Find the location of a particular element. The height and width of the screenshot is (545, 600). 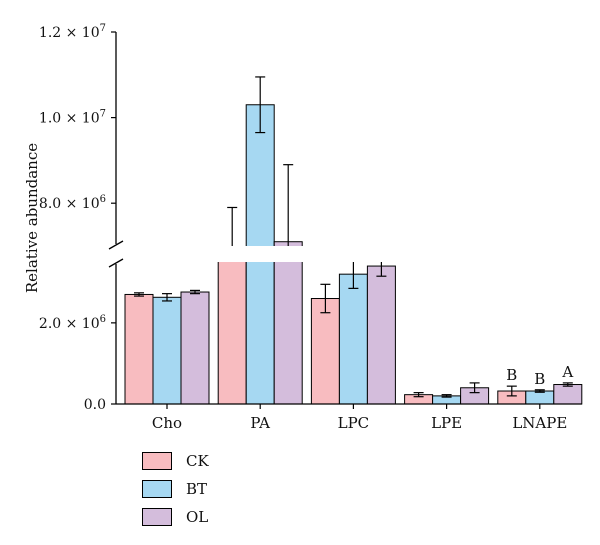

y-axis-title: Relative abundance is located at coordinates (32, 218).